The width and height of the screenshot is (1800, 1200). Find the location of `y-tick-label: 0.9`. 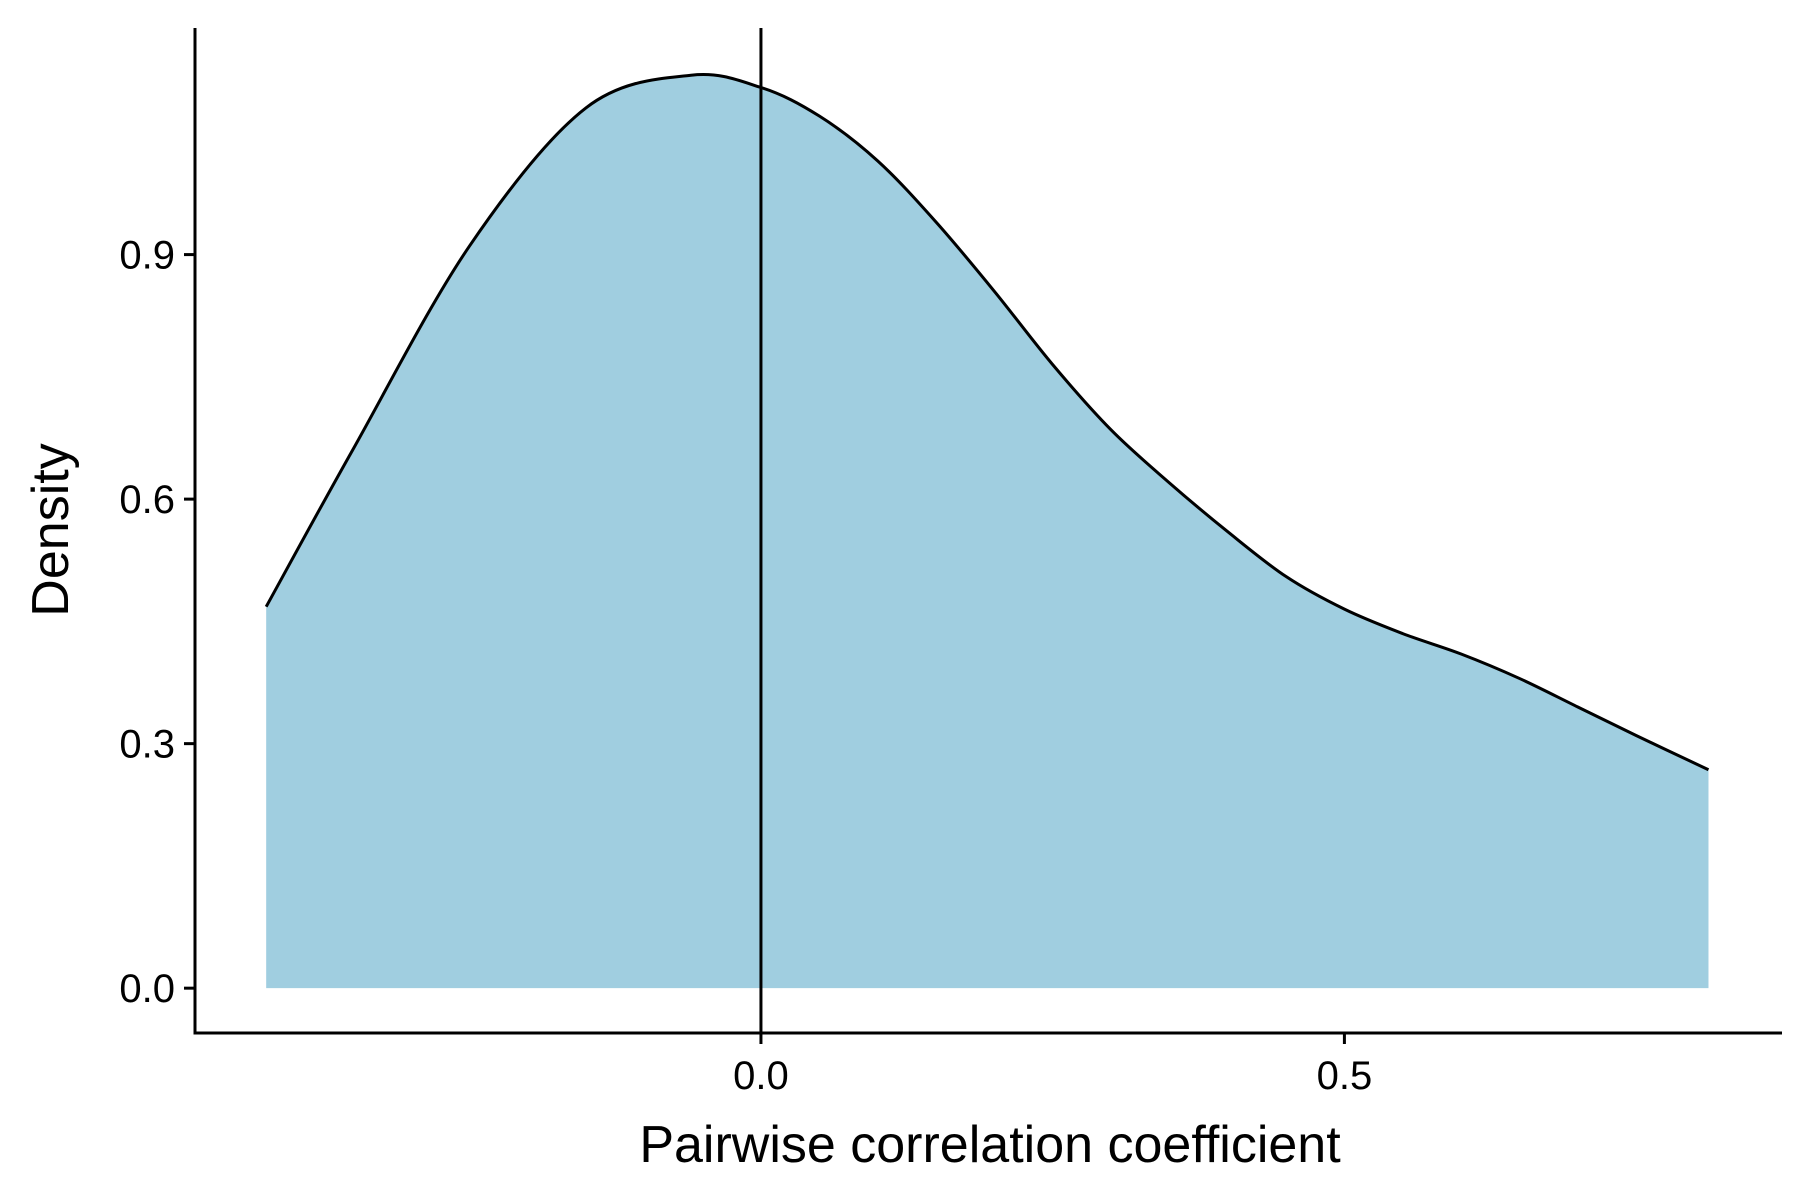

y-tick-label: 0.9 is located at coordinates (147, 256).